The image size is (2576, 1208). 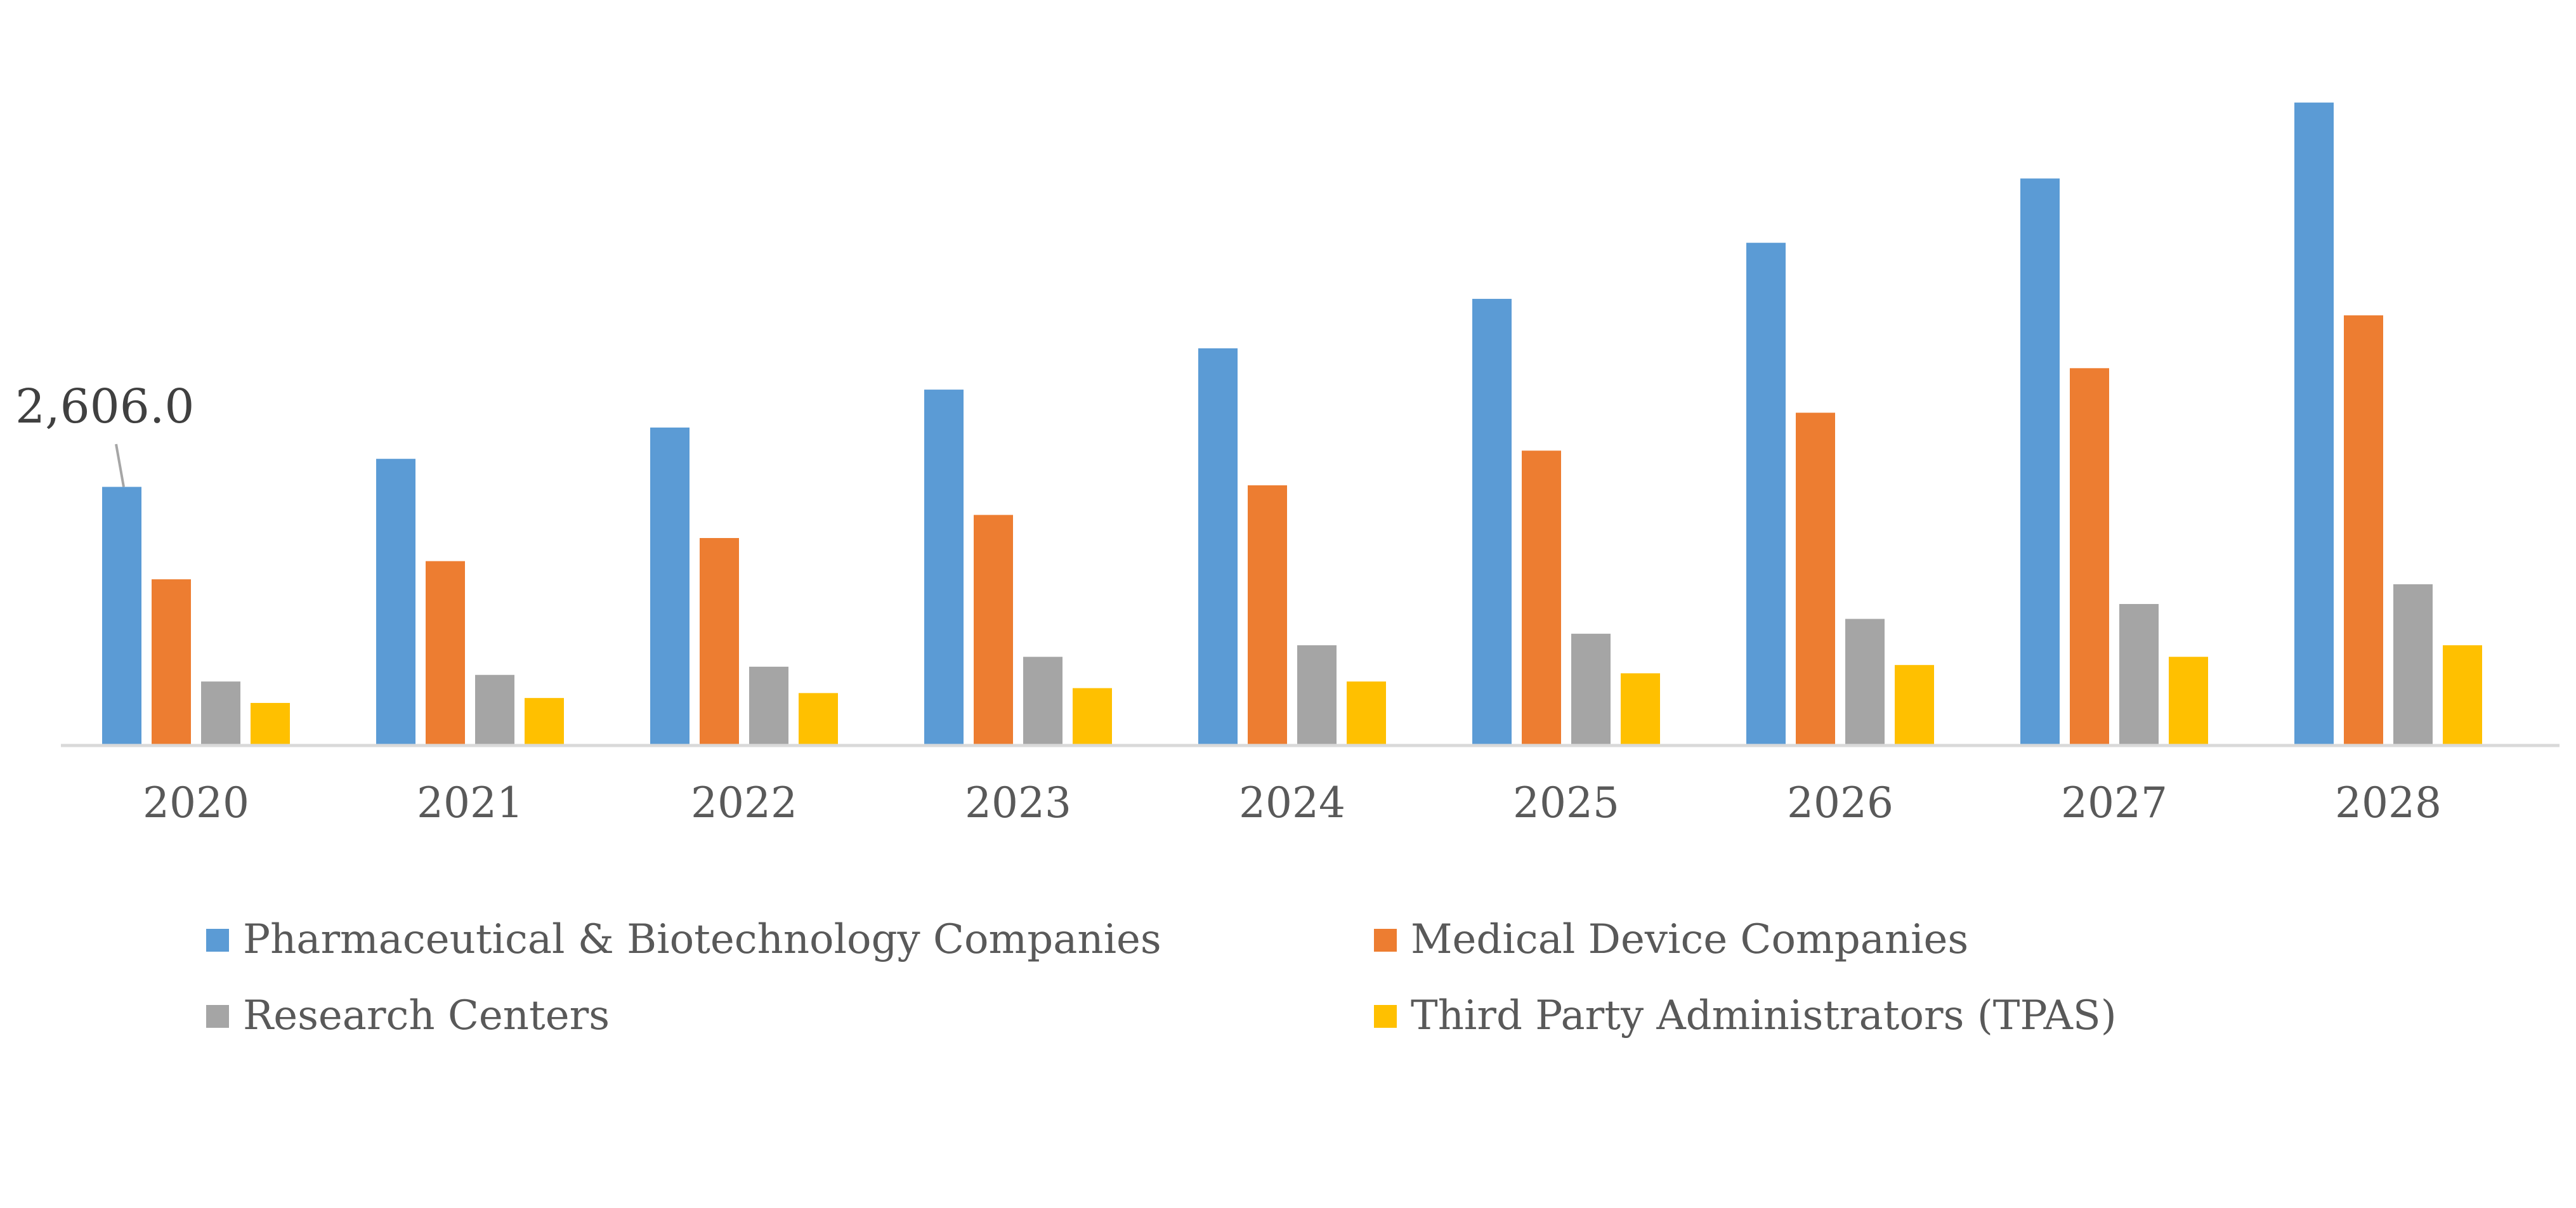 I want to click on data-label-leader-line, so click(x=120, y=465).